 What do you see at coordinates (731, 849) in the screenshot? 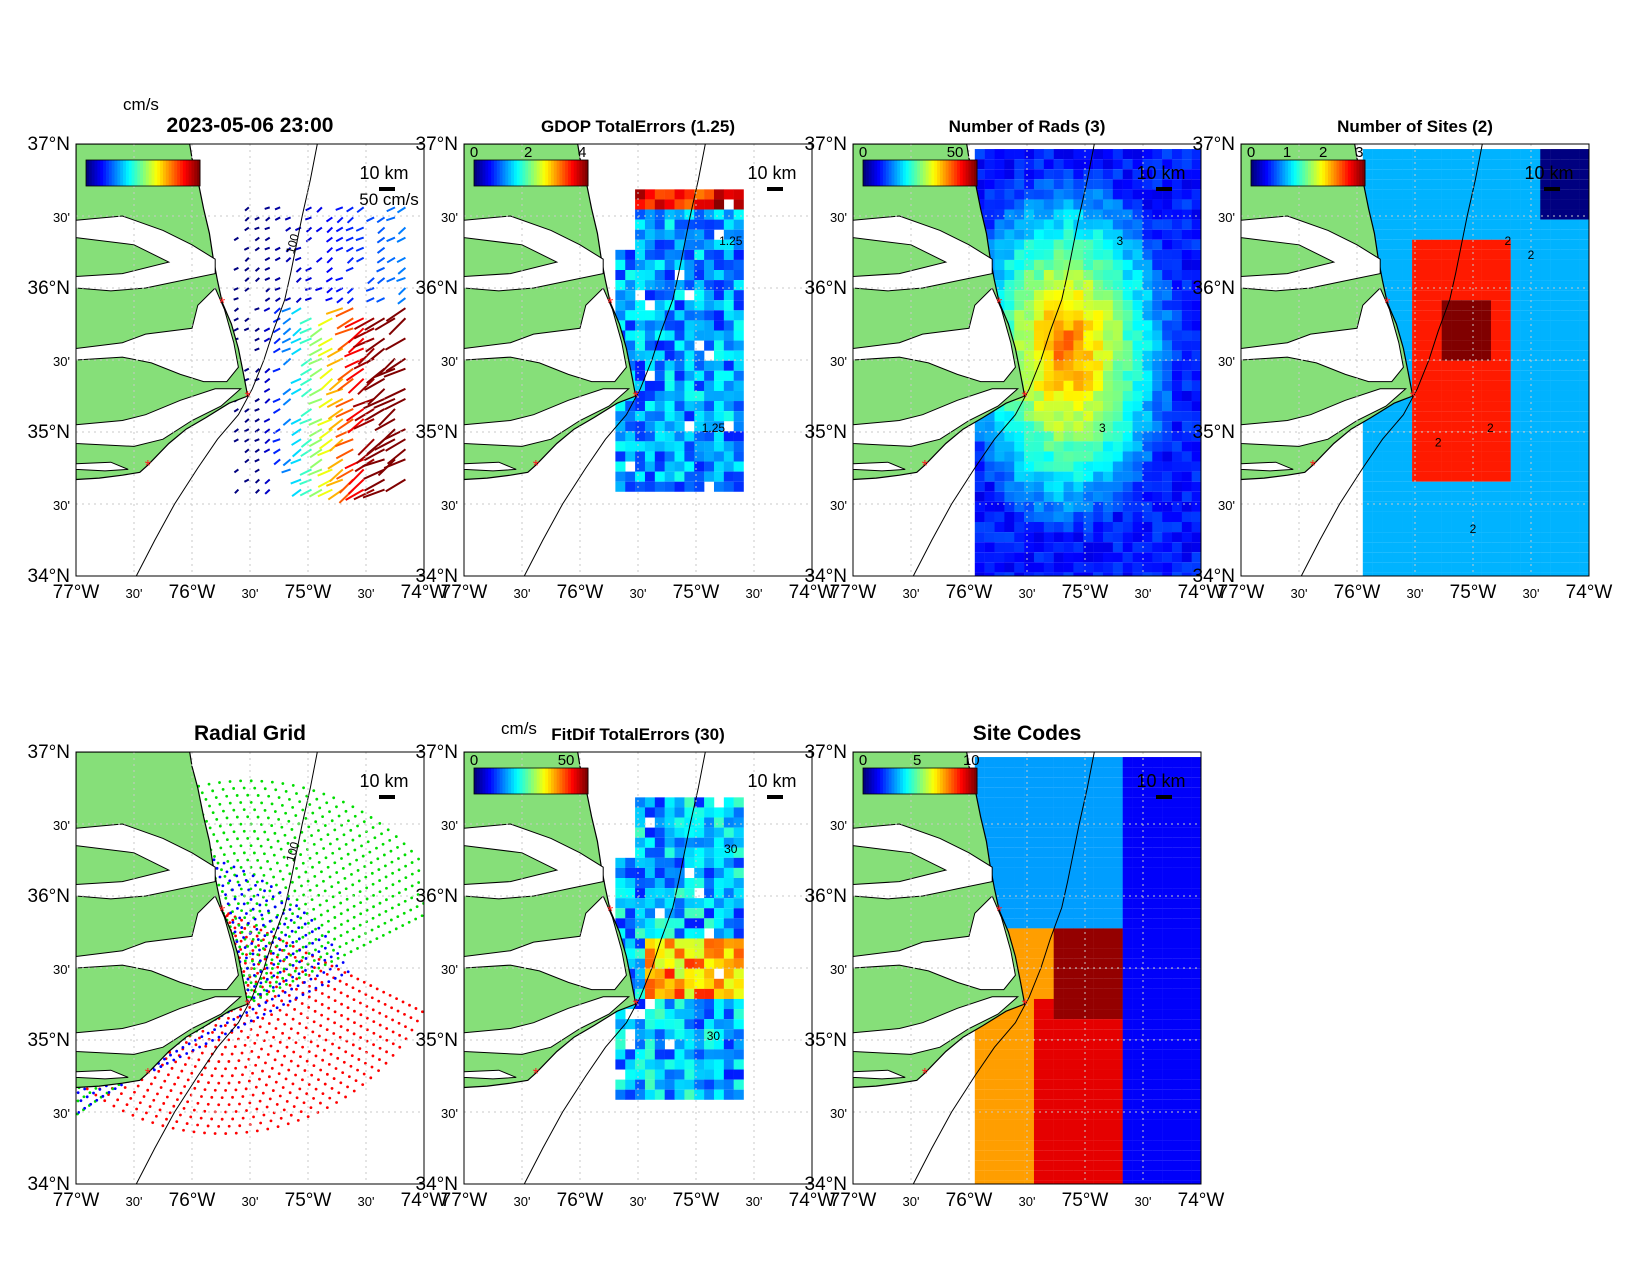
I see `contour-label: 30` at bounding box center [731, 849].